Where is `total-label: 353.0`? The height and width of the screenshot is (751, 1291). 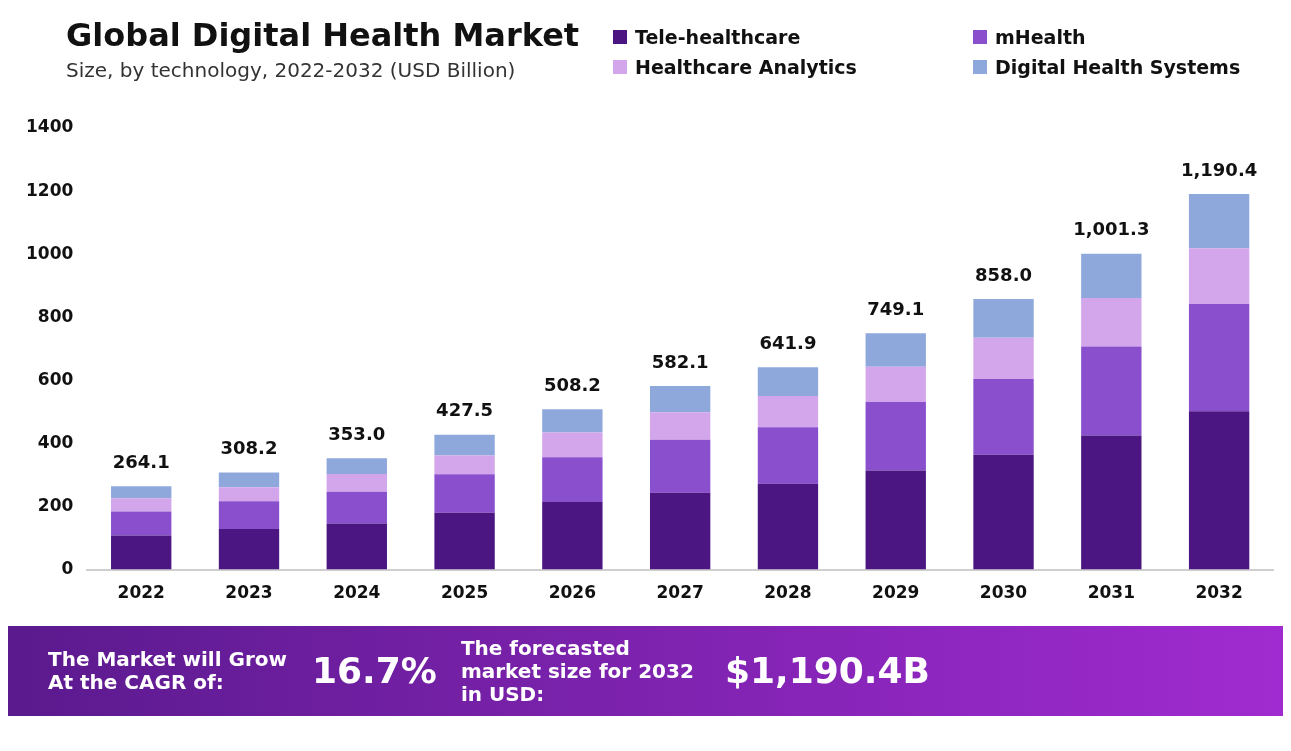
total-label: 353.0 is located at coordinates (357, 433).